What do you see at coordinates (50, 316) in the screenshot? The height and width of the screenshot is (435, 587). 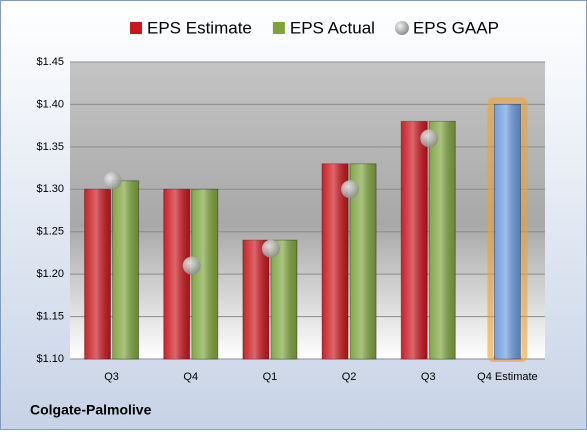 I see `y-tick-label: $1.15` at bounding box center [50, 316].